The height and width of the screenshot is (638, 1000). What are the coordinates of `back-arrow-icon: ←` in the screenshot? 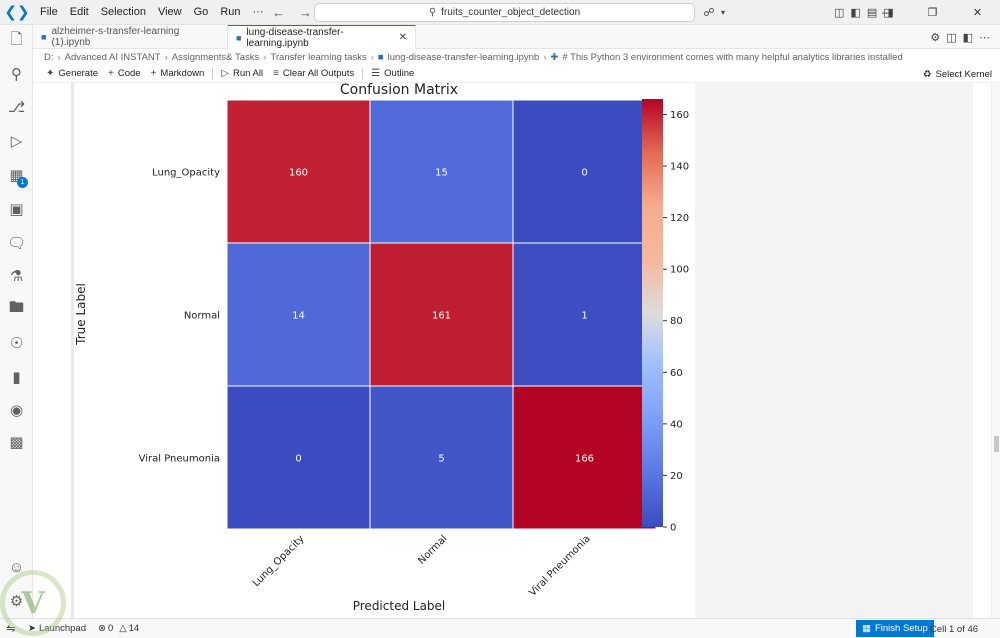 It's located at (278, 12).